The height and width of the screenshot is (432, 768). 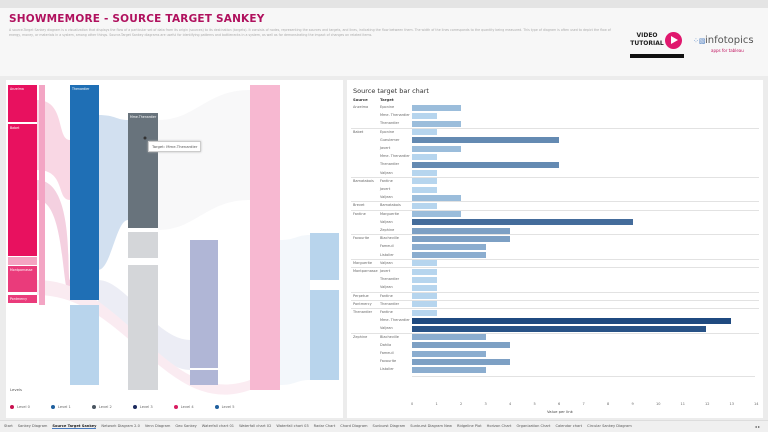 What do you see at coordinates (390, 205) in the screenshot?
I see `target-label: Bamatabois` at bounding box center [390, 205].